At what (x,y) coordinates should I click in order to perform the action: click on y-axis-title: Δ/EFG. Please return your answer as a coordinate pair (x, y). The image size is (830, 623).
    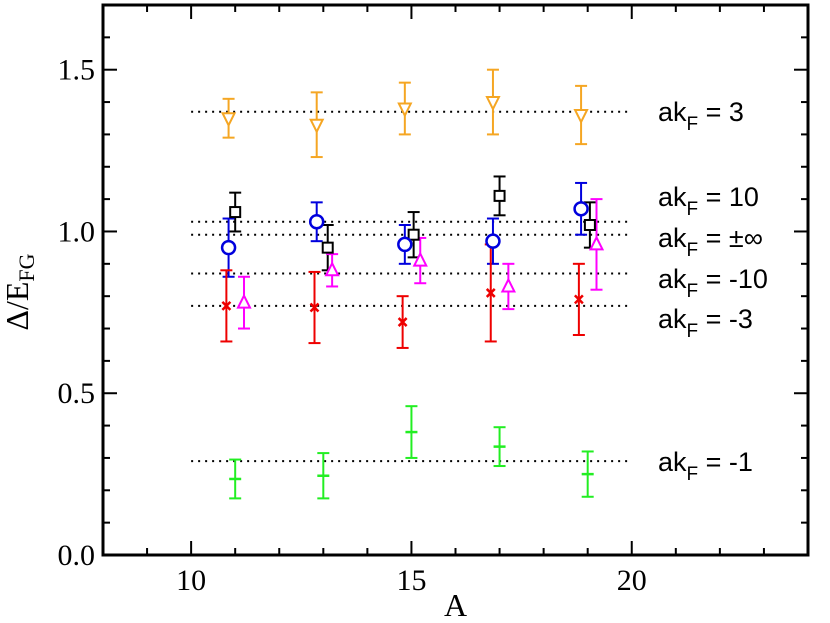
    Looking at the image, I should click on (19, 291).